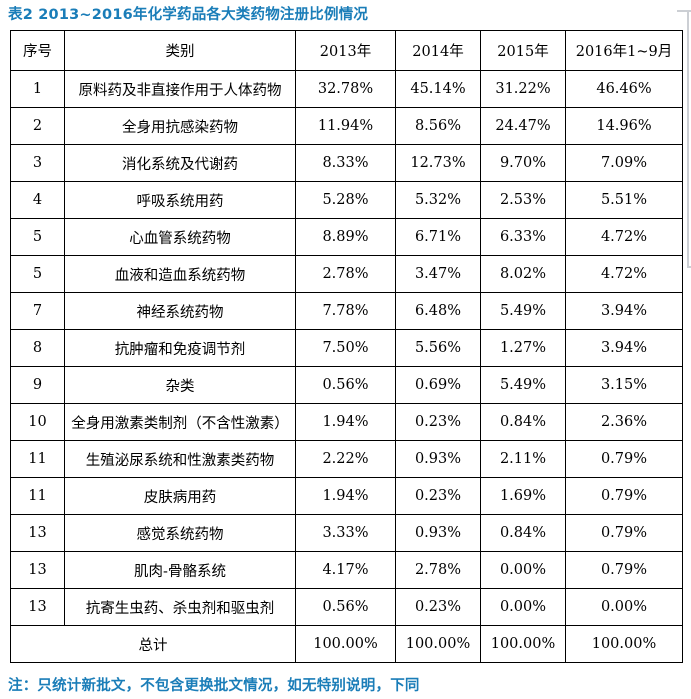  I want to click on category-cell: 生殖泌尿系统和性激素类药物, so click(180, 459).